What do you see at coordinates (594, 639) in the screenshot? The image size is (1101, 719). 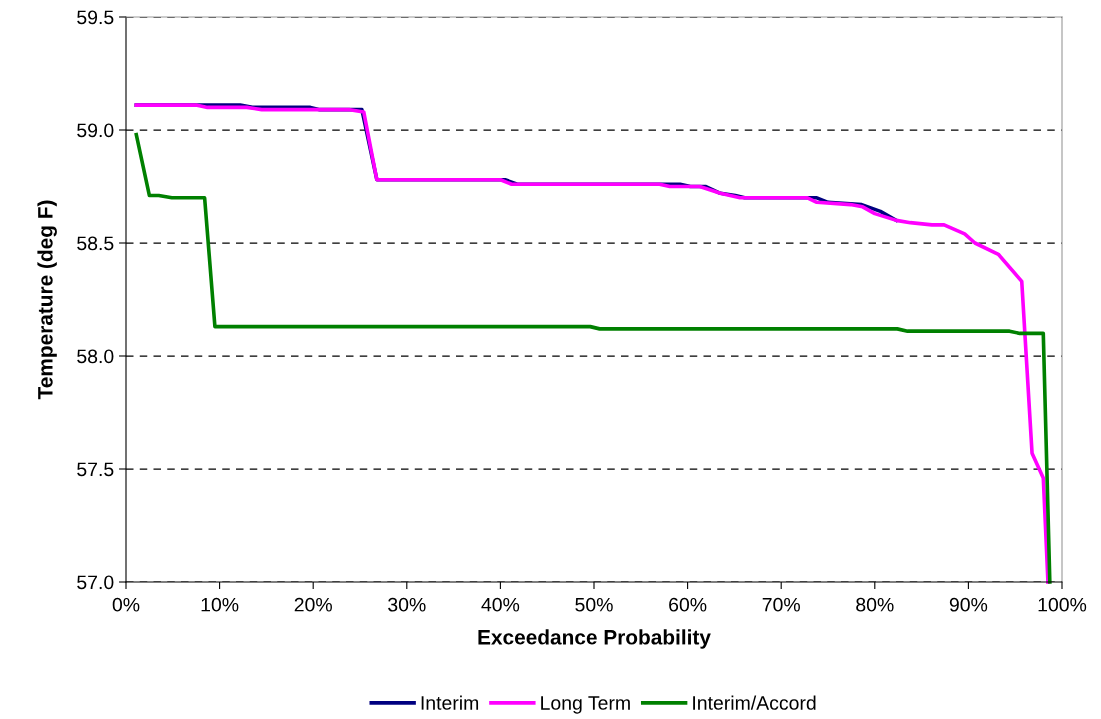 I see `x-axis-title: Exceedance Probability` at bounding box center [594, 639].